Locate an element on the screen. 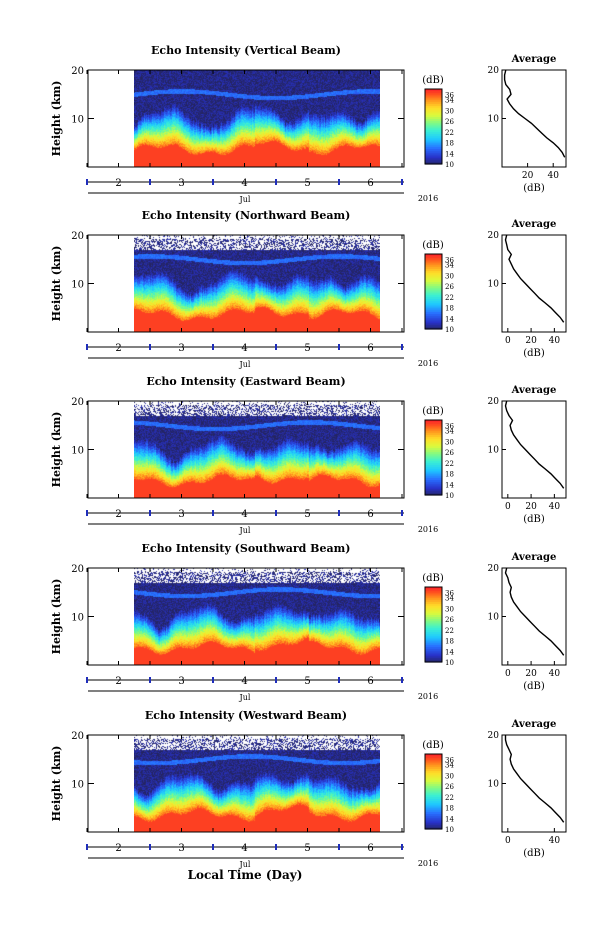 This screenshot has height=931, width=616. y-axis-label: Height (km) is located at coordinates (56, 617).